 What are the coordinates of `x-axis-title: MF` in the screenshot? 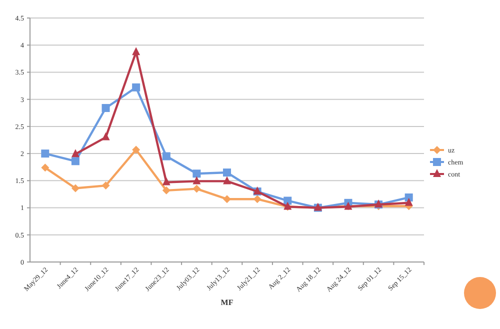 It's located at (227, 302).